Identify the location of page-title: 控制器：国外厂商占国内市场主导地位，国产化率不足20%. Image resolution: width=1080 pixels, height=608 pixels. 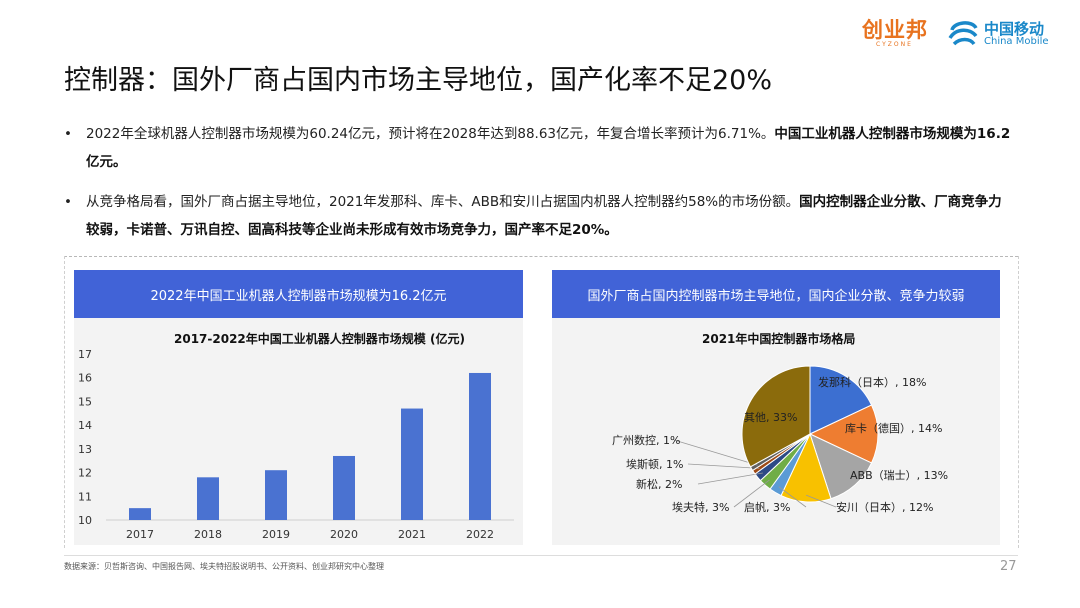
(418, 80).